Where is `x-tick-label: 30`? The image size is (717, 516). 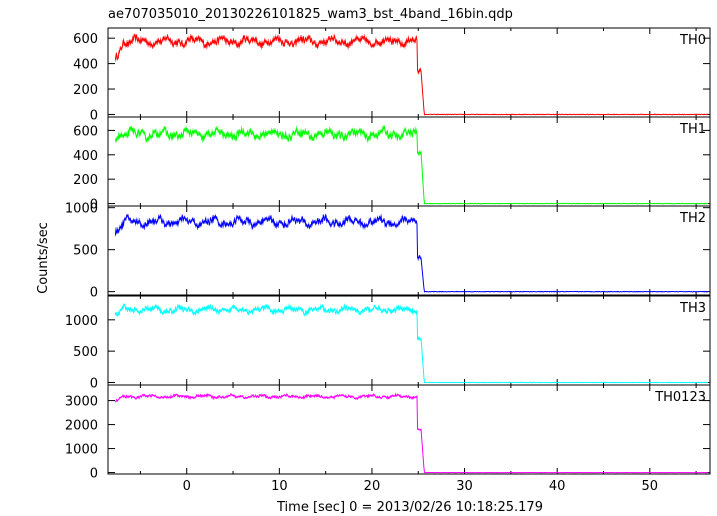 x-tick-label: 30 is located at coordinates (464, 486).